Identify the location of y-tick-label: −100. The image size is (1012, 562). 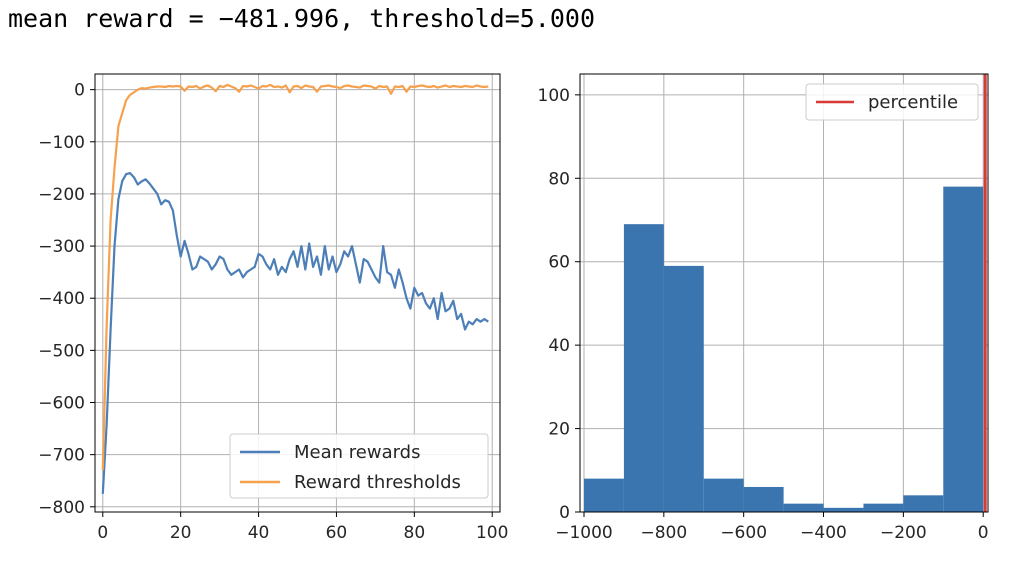
(61, 143).